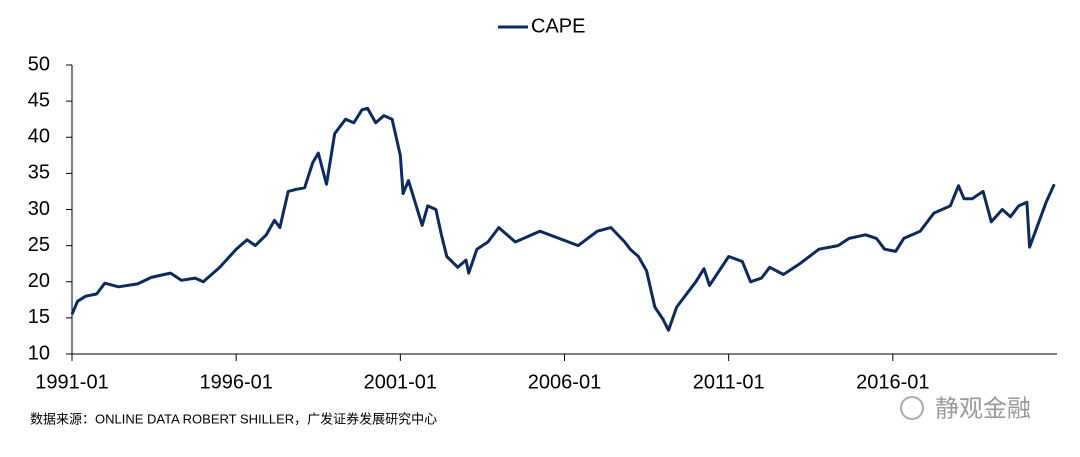 The height and width of the screenshot is (457, 1080). Describe the element at coordinates (558, 26) in the screenshot. I see `legend-label: CAPE` at that location.